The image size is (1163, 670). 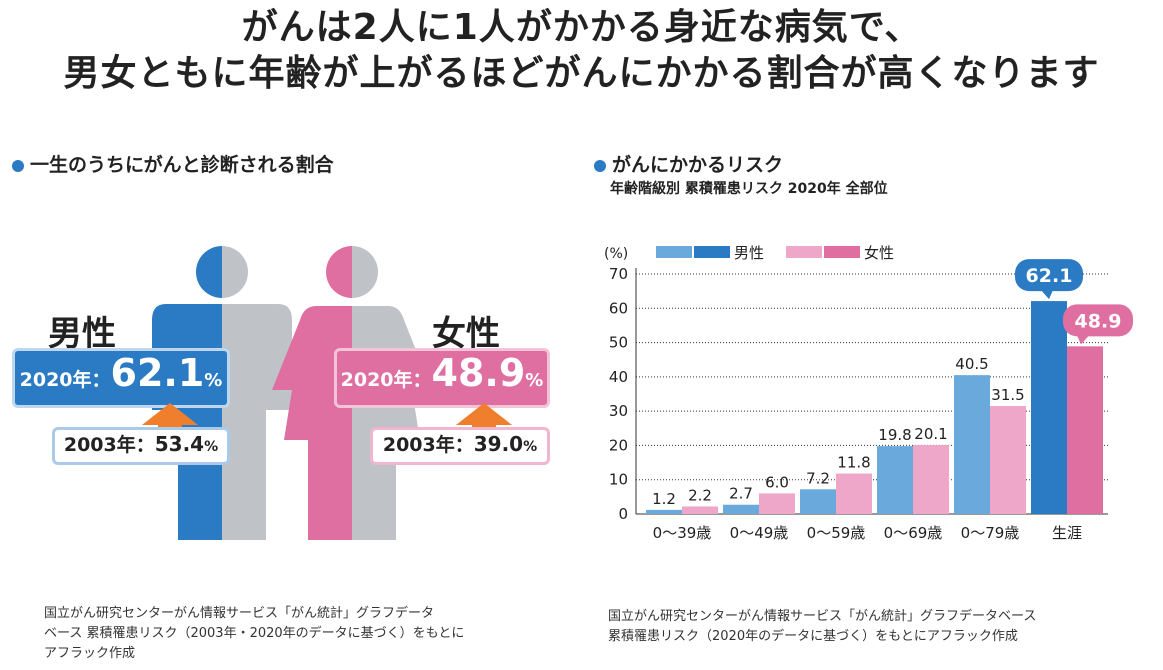 I want to click on x-tick-label: 0〜49歳, so click(x=759, y=533).